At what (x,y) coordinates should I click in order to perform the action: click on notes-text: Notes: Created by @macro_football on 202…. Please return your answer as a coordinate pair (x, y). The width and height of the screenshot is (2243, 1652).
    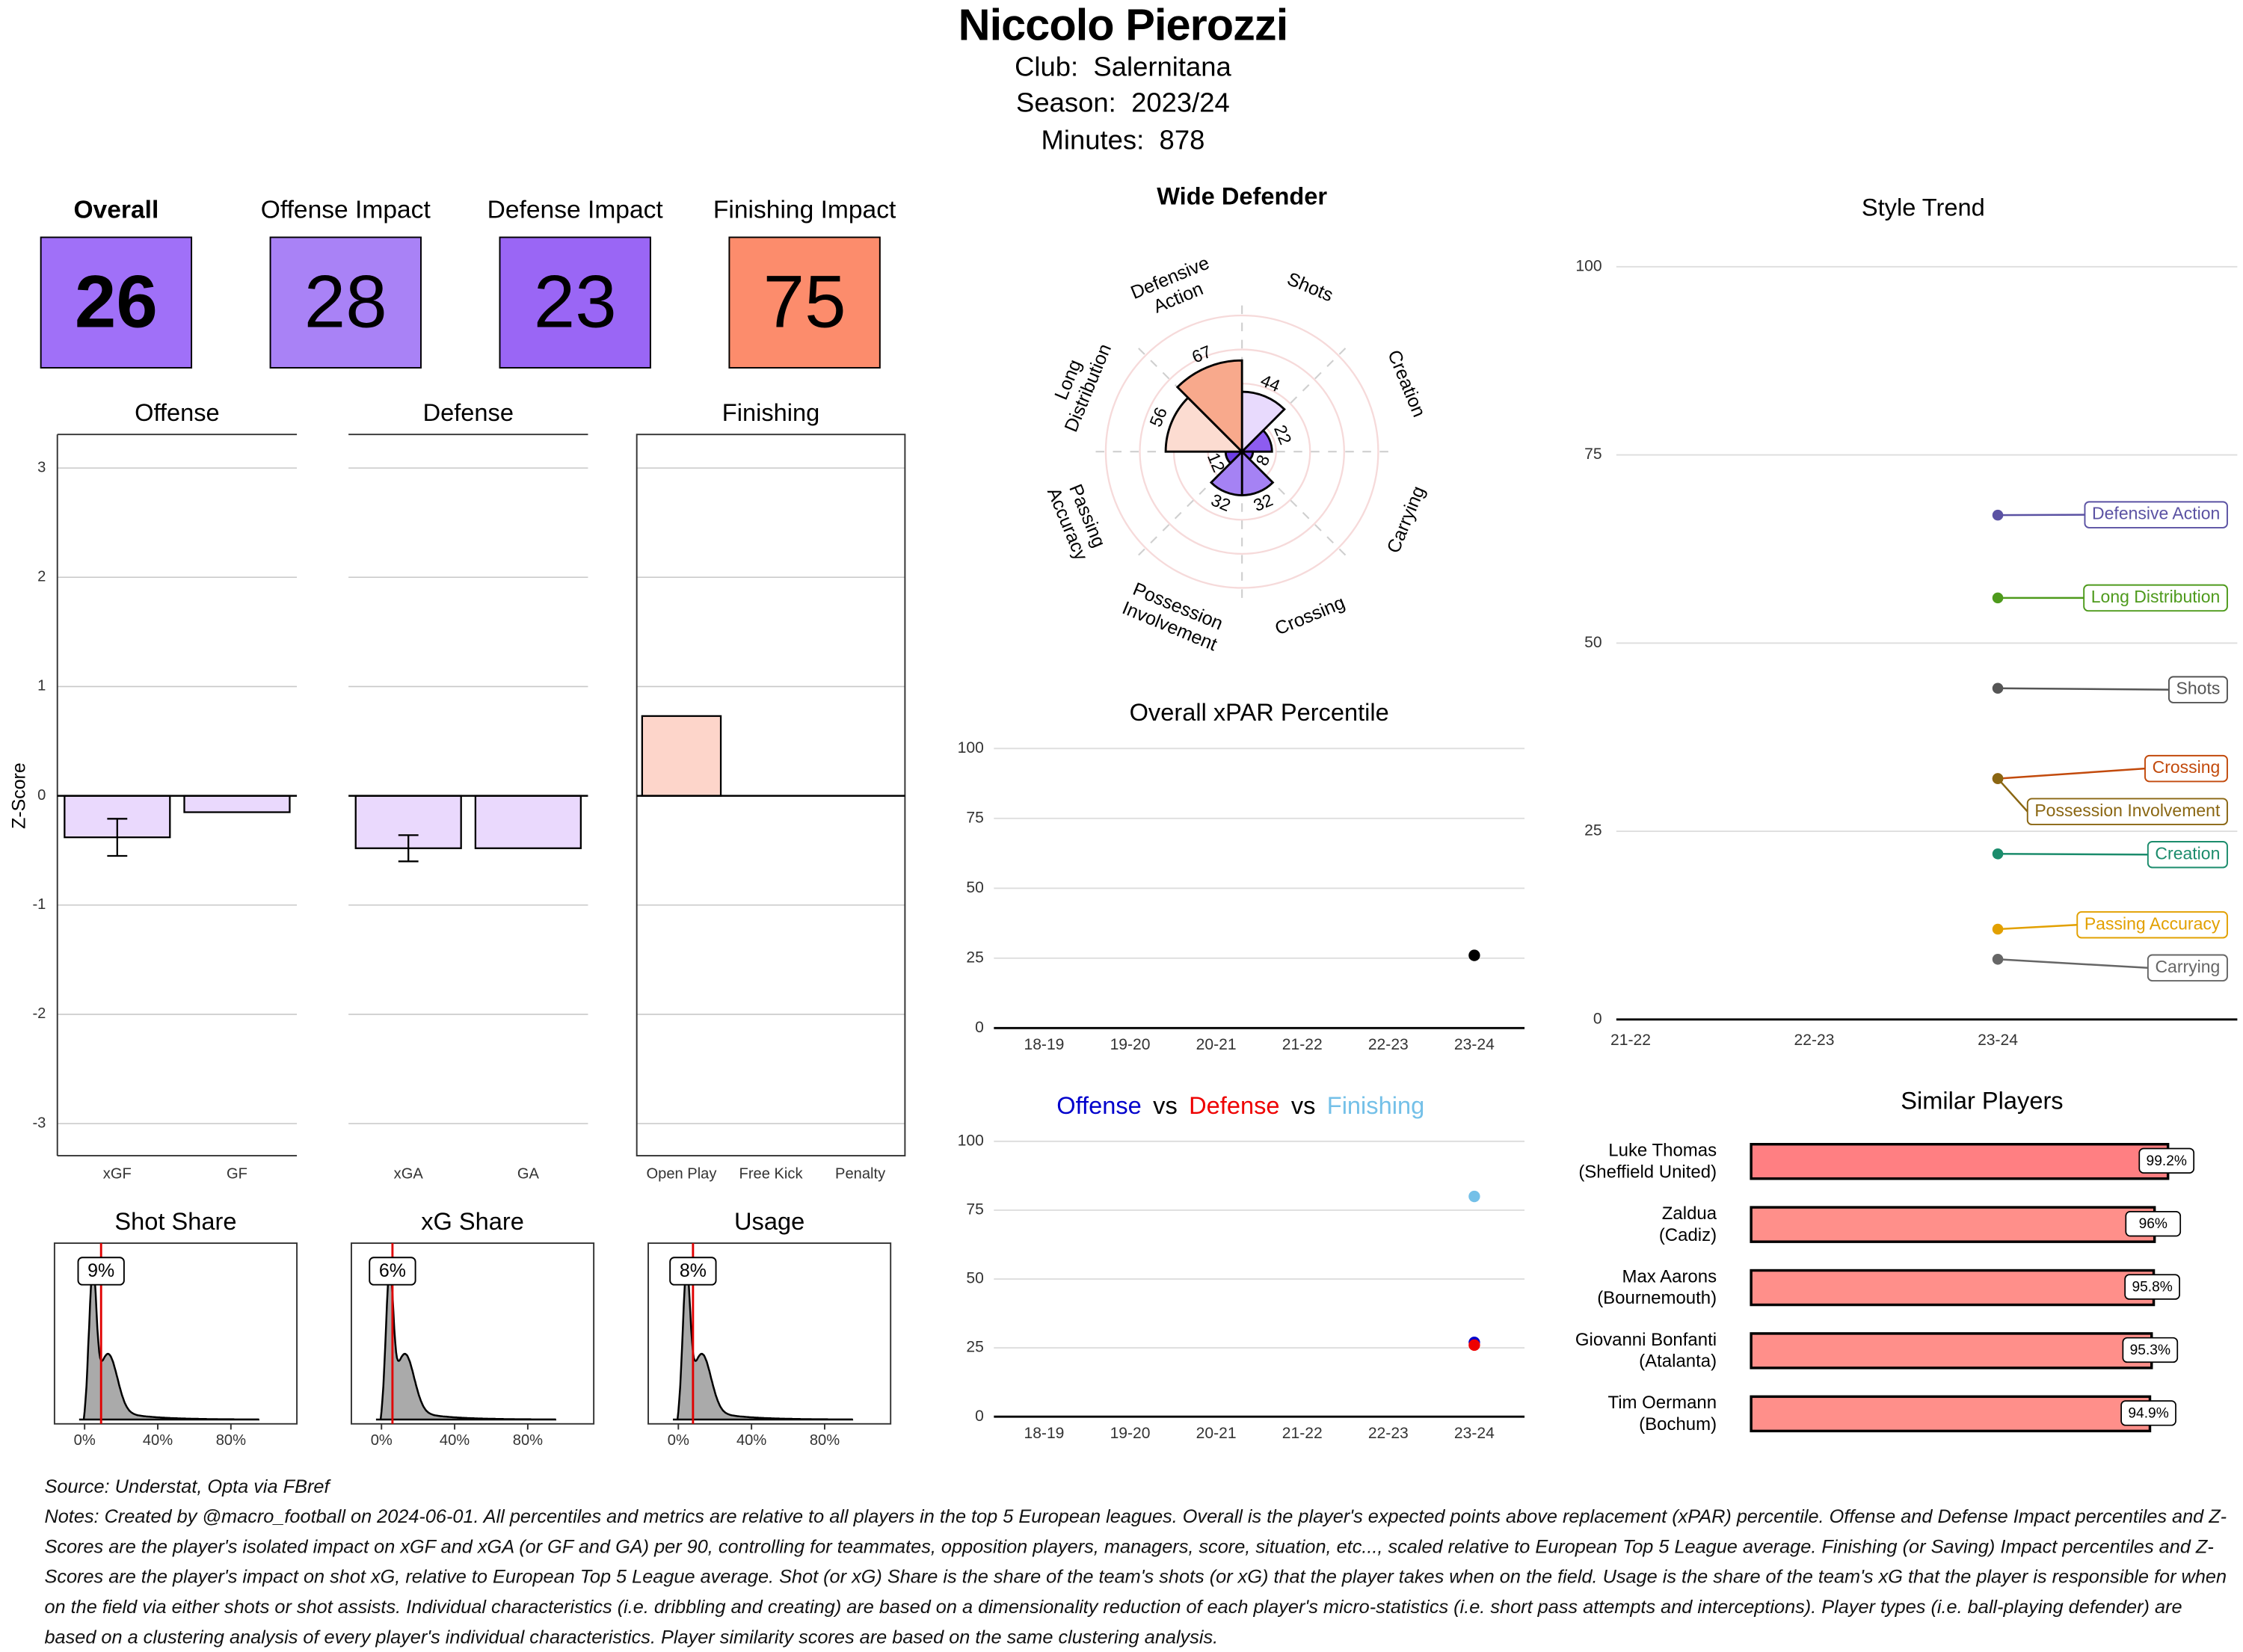
    Looking at the image, I should click on (1141, 1576).